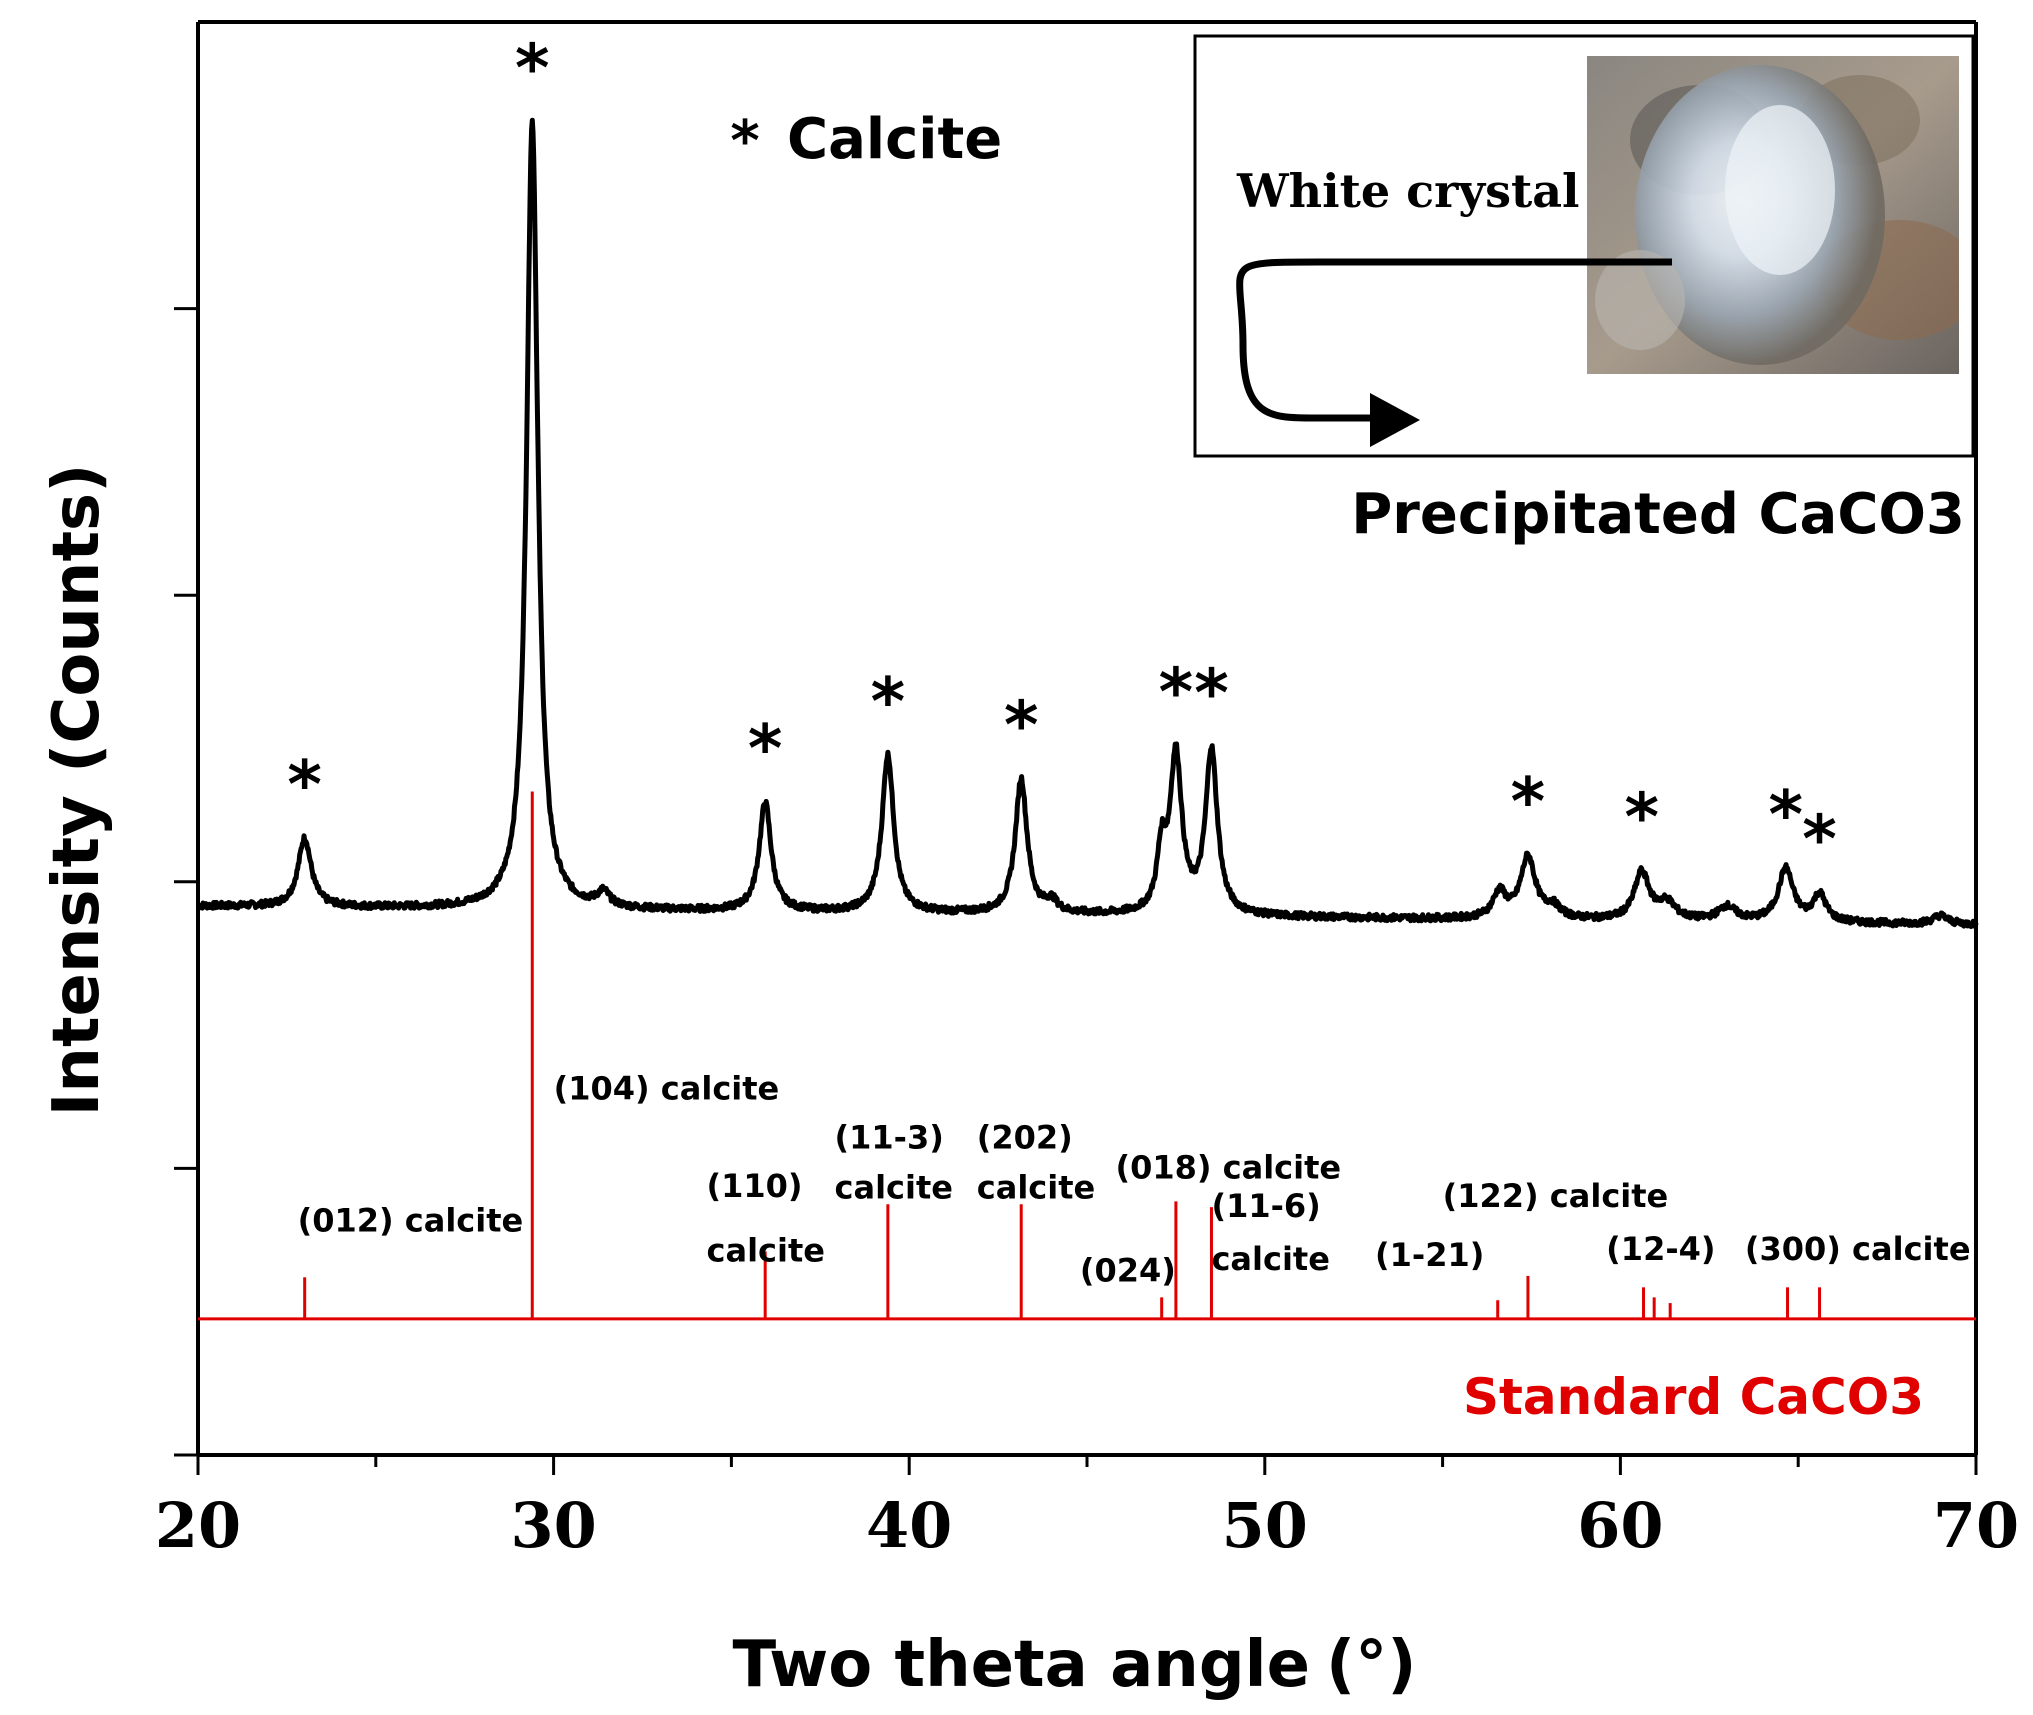 Image resolution: width=2033 pixels, height=1715 pixels. What do you see at coordinates (1429, 1255) in the screenshot?
I see `reflection-label: (1-21)` at bounding box center [1429, 1255].